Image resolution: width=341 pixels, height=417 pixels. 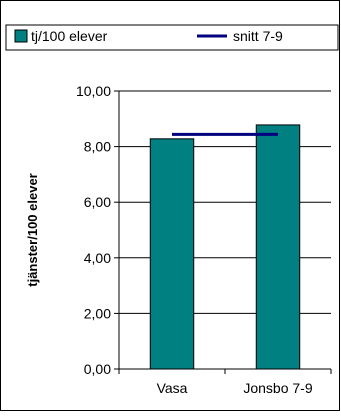 What do you see at coordinates (97, 258) in the screenshot?
I see `y-tick-label: 4,00` at bounding box center [97, 258].